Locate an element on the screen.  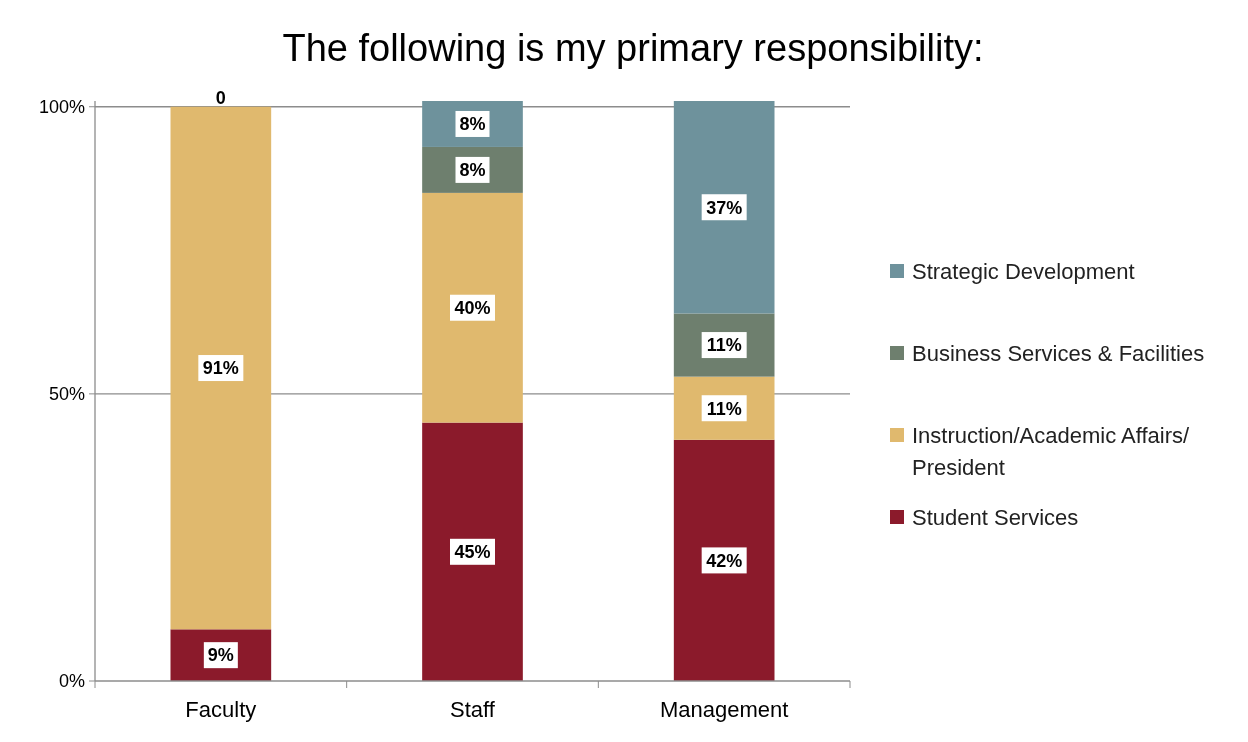
x-tick-label: Management is located at coordinates (724, 709).